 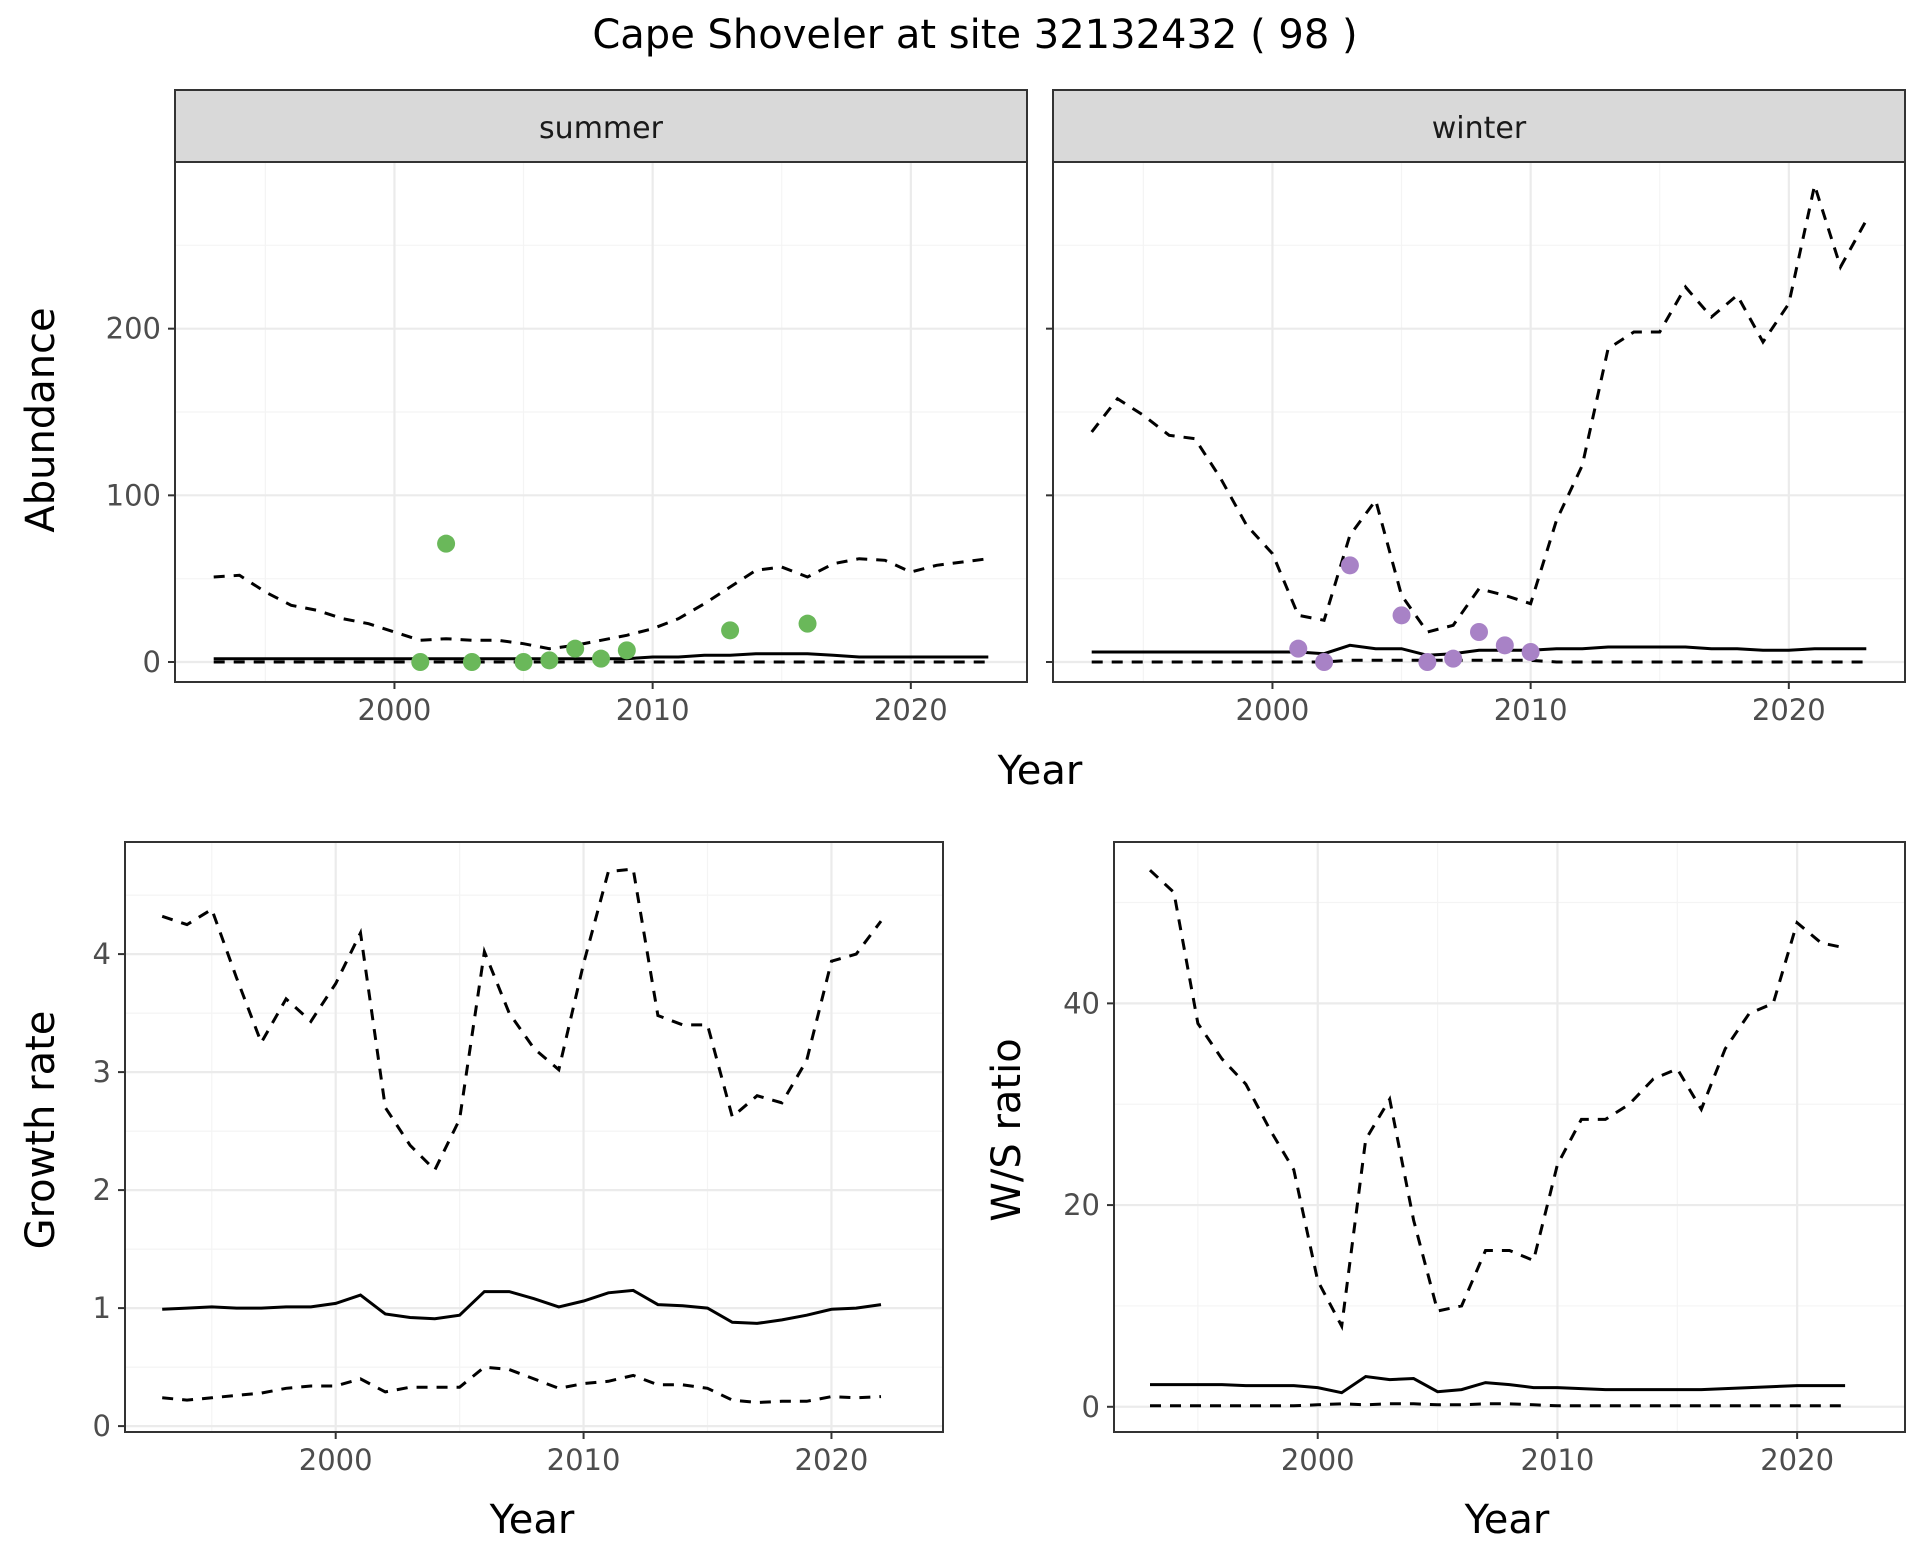 I want to click on strip-label-winter: winter, so click(x=1479, y=128).